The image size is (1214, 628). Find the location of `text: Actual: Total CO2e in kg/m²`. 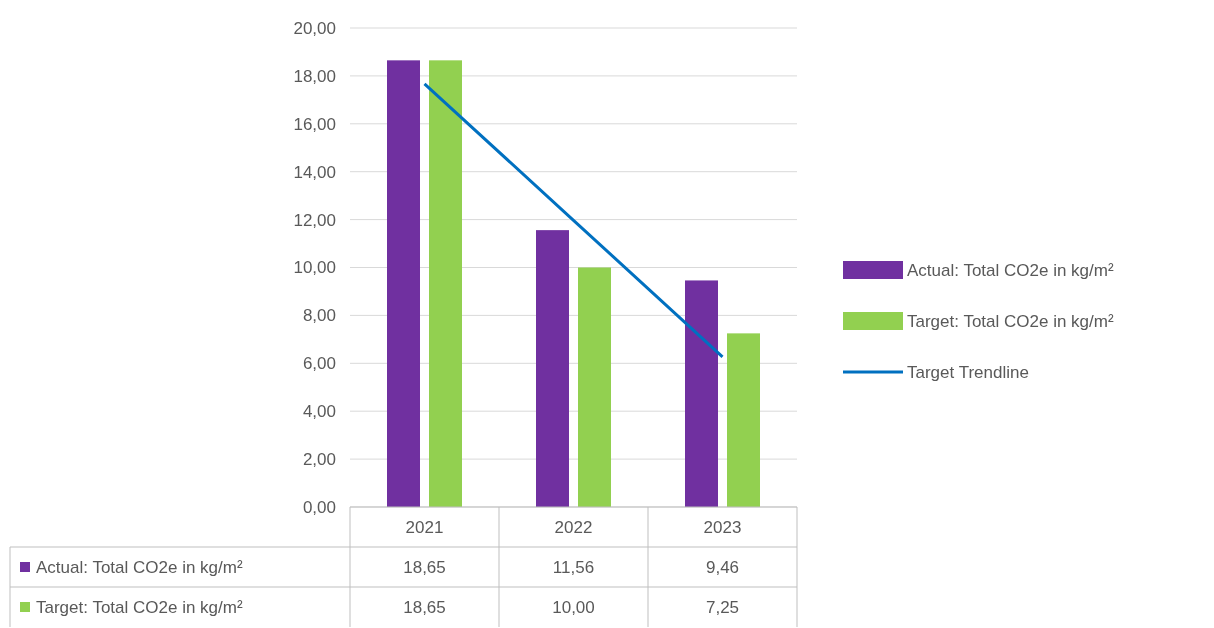

text: Actual: Total CO2e in kg/m² is located at coordinates (1010, 270).